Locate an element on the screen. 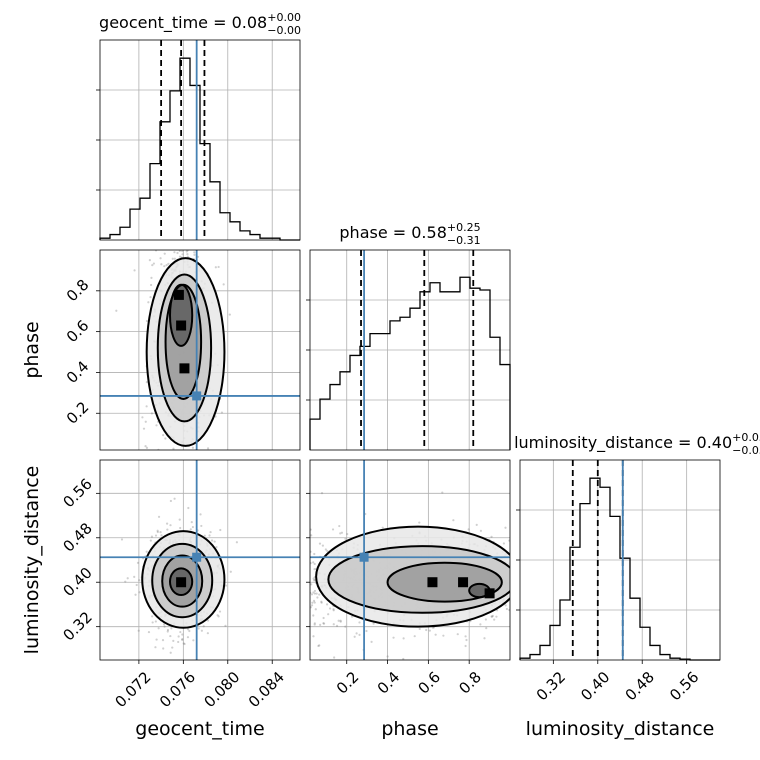  x-tick-label: 0.2 is located at coordinates (348, 683).